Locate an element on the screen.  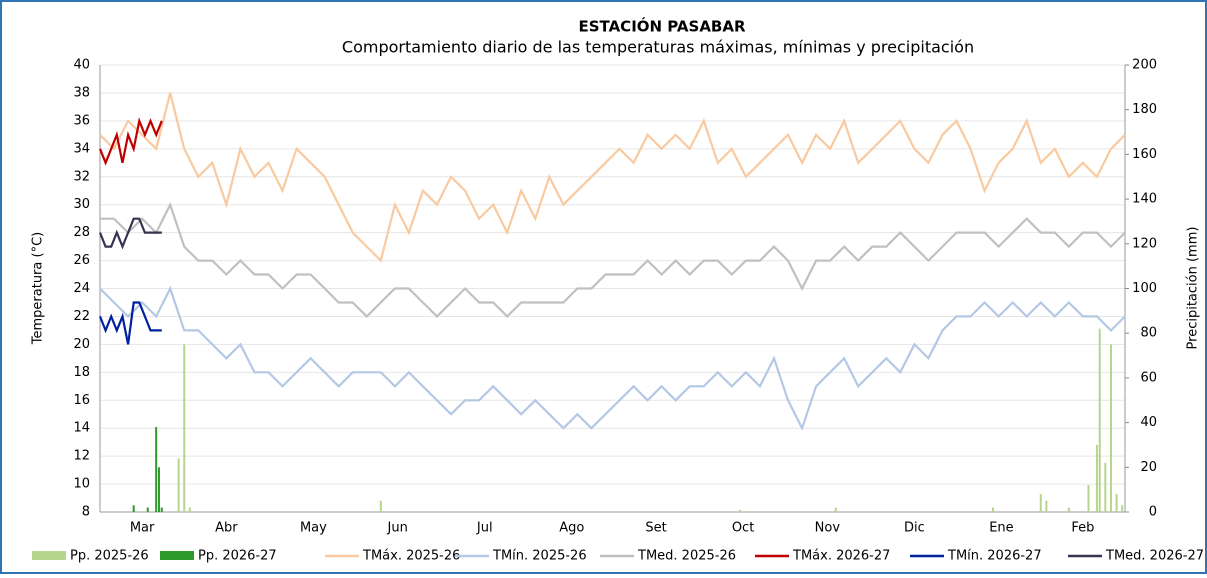
x-tick-label: Feb is located at coordinates (1082, 528).